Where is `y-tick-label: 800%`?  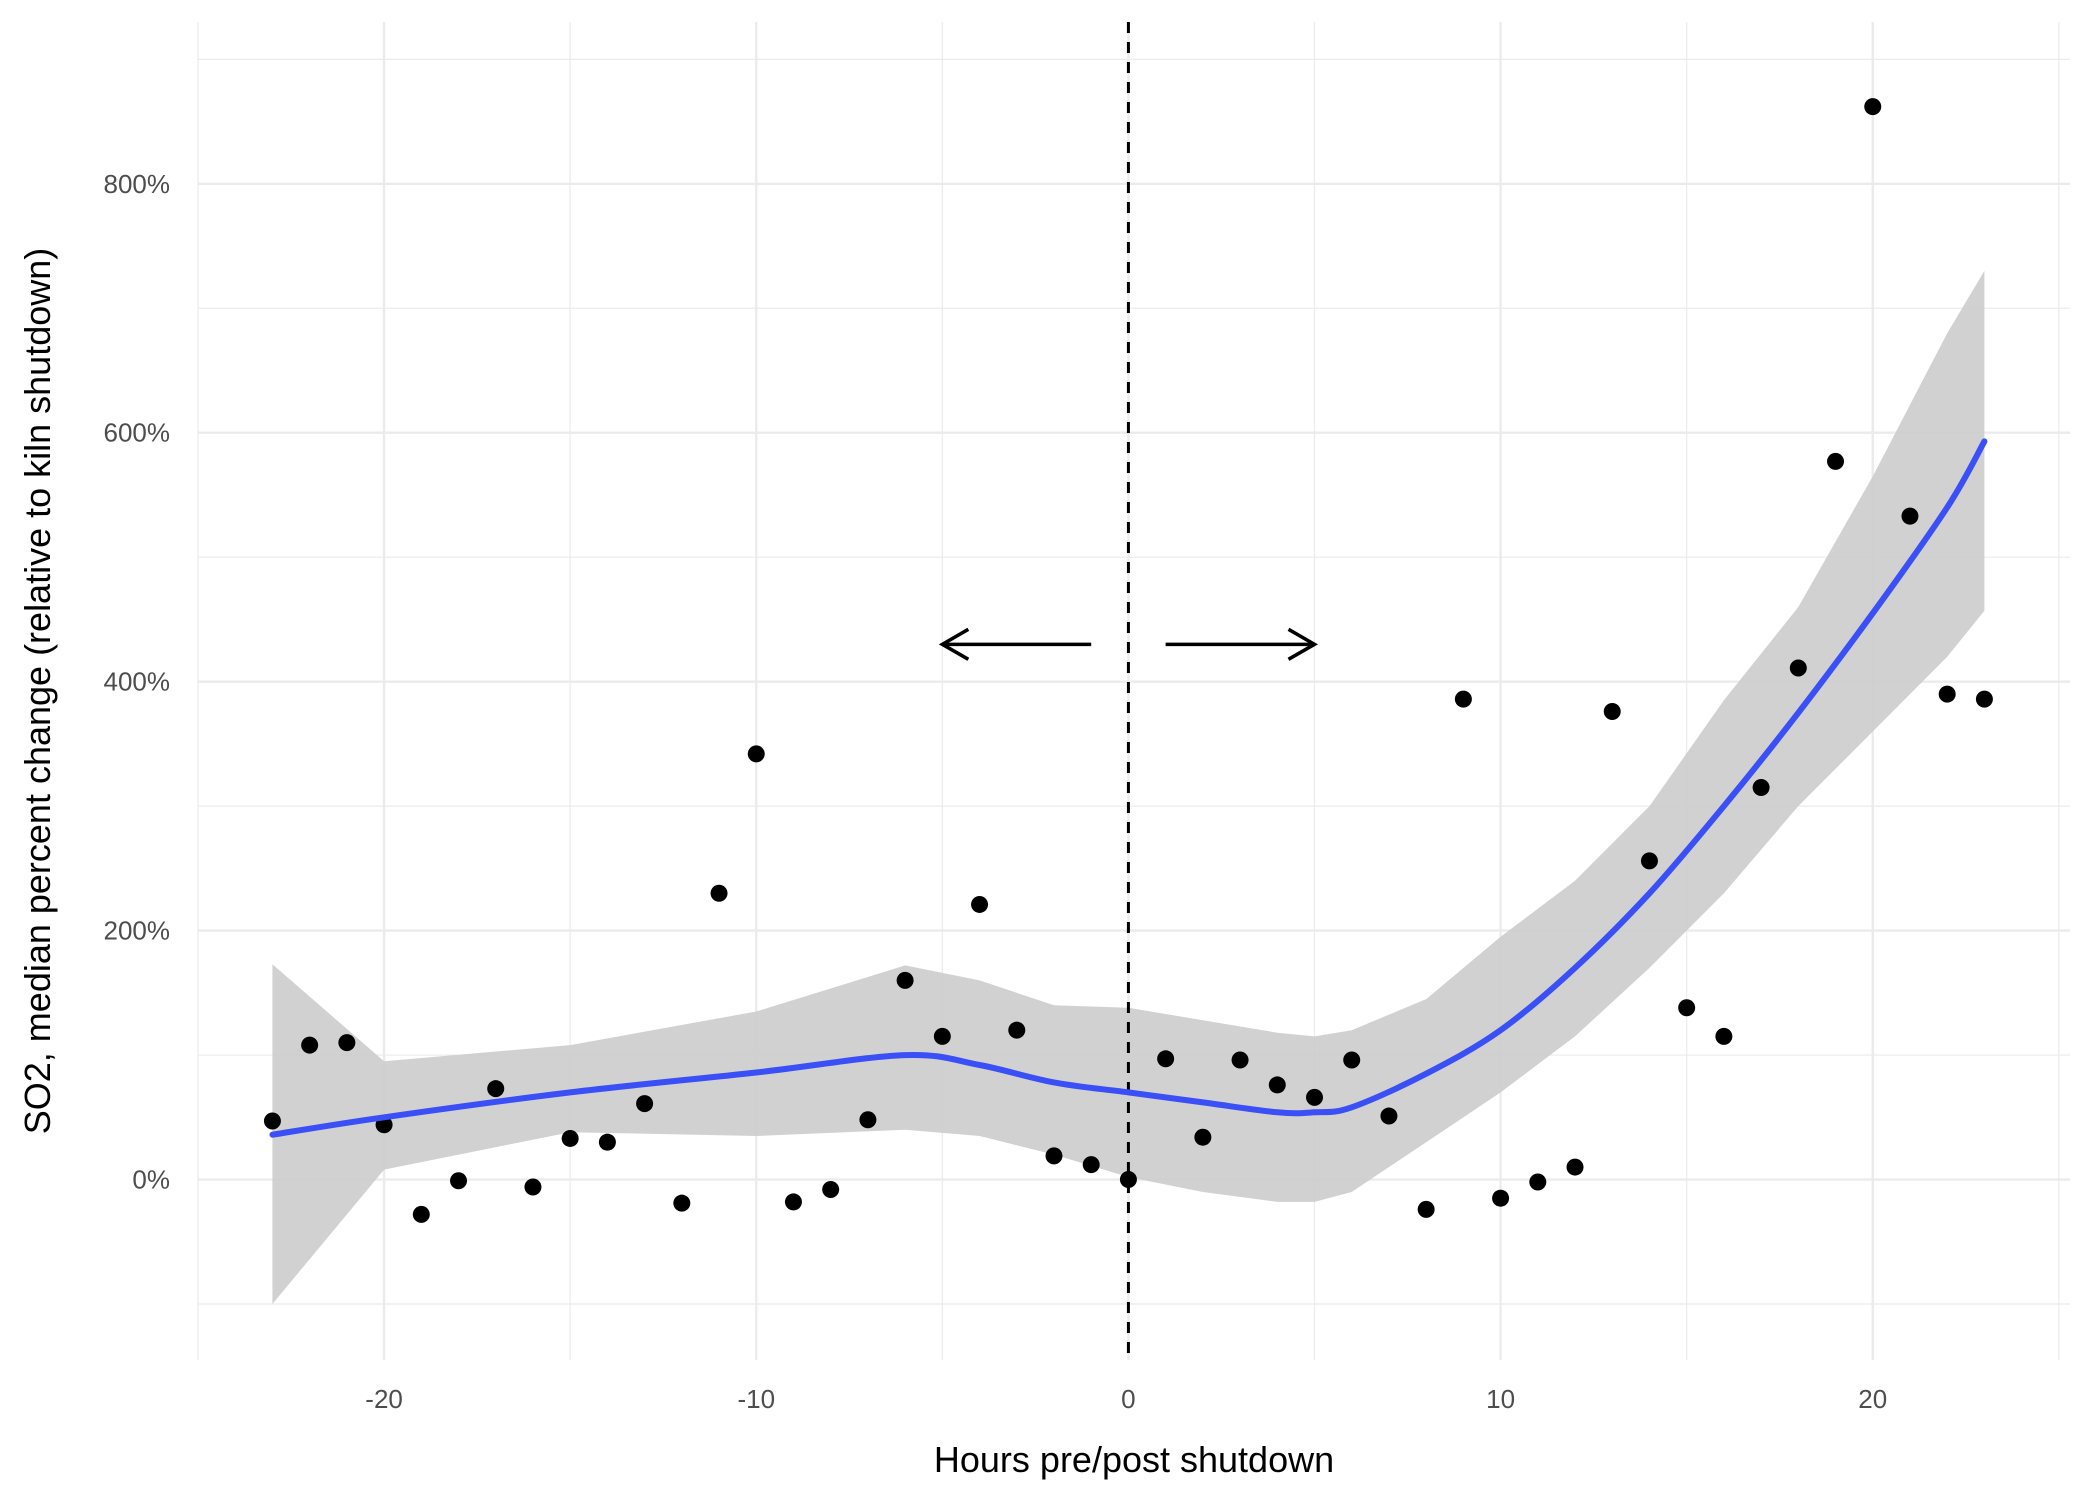 y-tick-label: 800% is located at coordinates (137, 184).